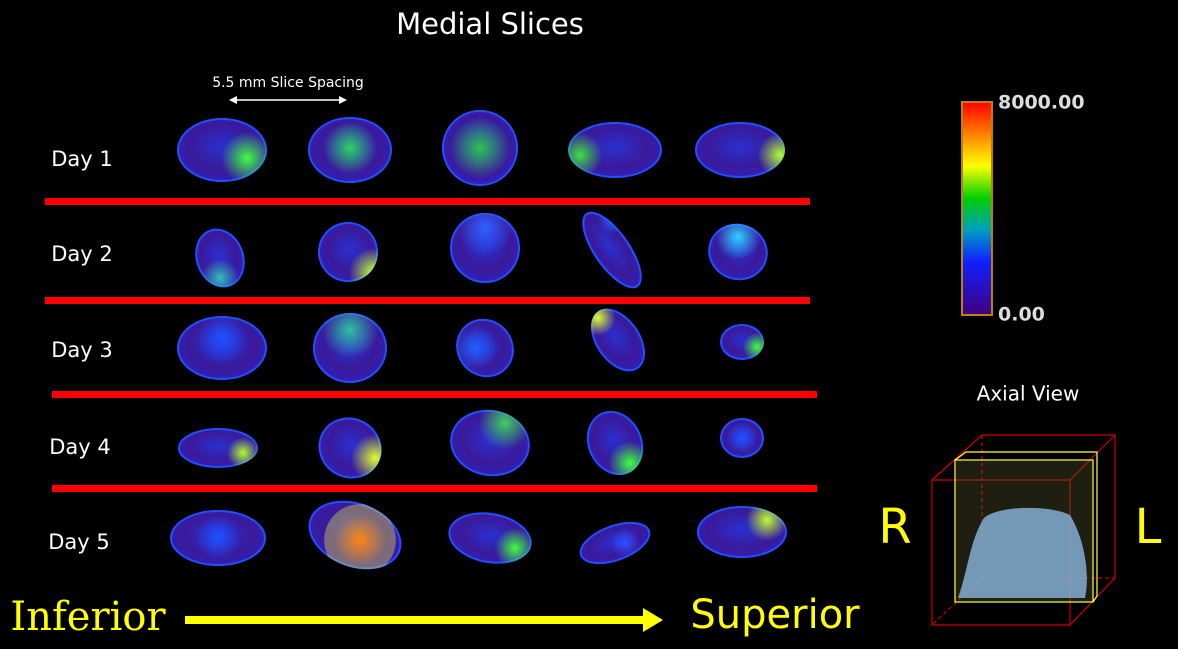  I want to click on title: Medial Slices, so click(490, 24).